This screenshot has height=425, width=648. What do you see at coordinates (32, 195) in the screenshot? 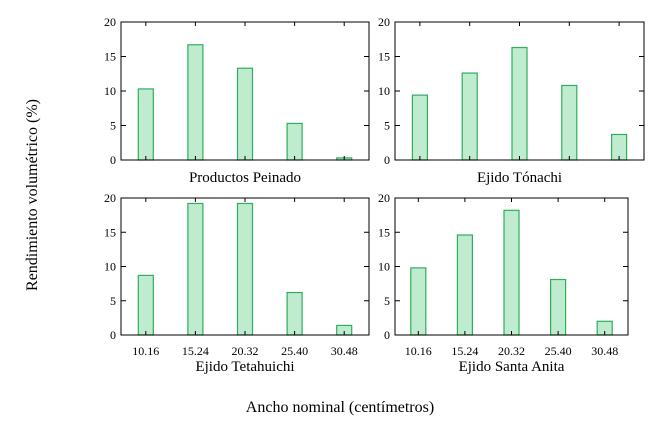
I see `y-axis-title: Rendimiento volumétrico (%)` at bounding box center [32, 195].